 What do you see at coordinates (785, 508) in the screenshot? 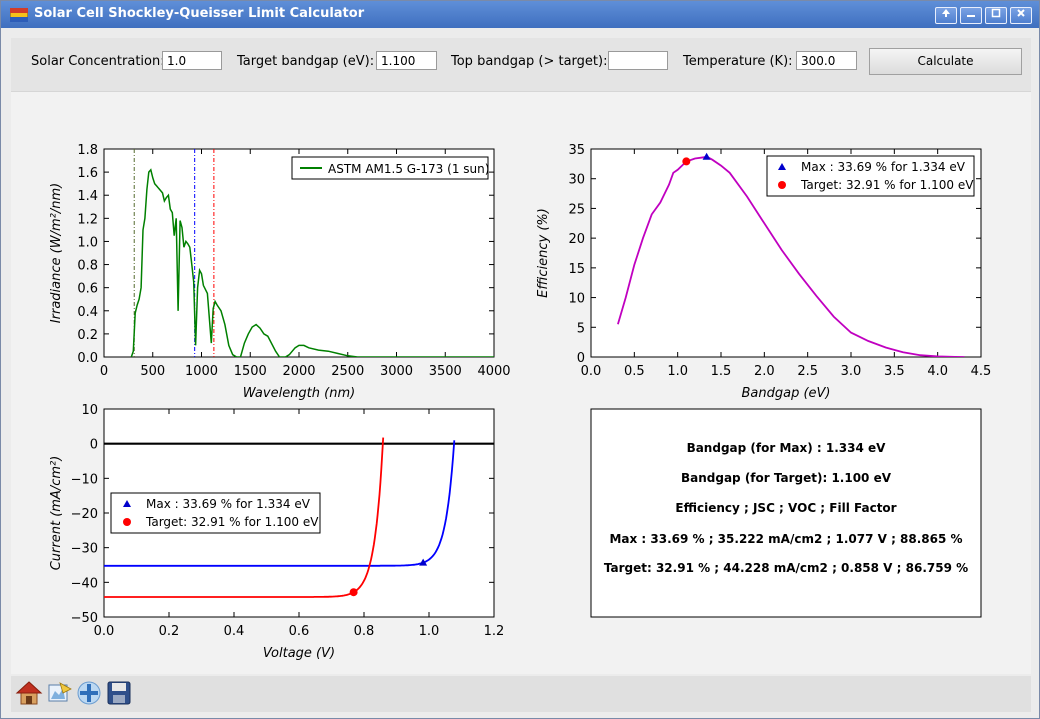
I see `results-header: Efficiency ; JSC ; VOC ; Fill Factor` at bounding box center [785, 508].